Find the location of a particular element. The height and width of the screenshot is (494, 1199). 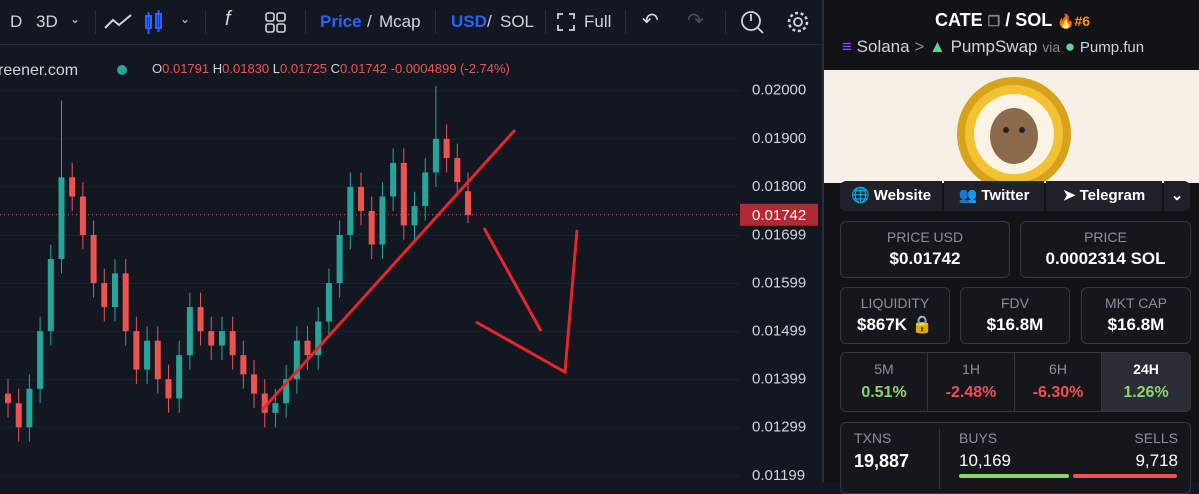

dex: PumpSwap is located at coordinates (994, 46).